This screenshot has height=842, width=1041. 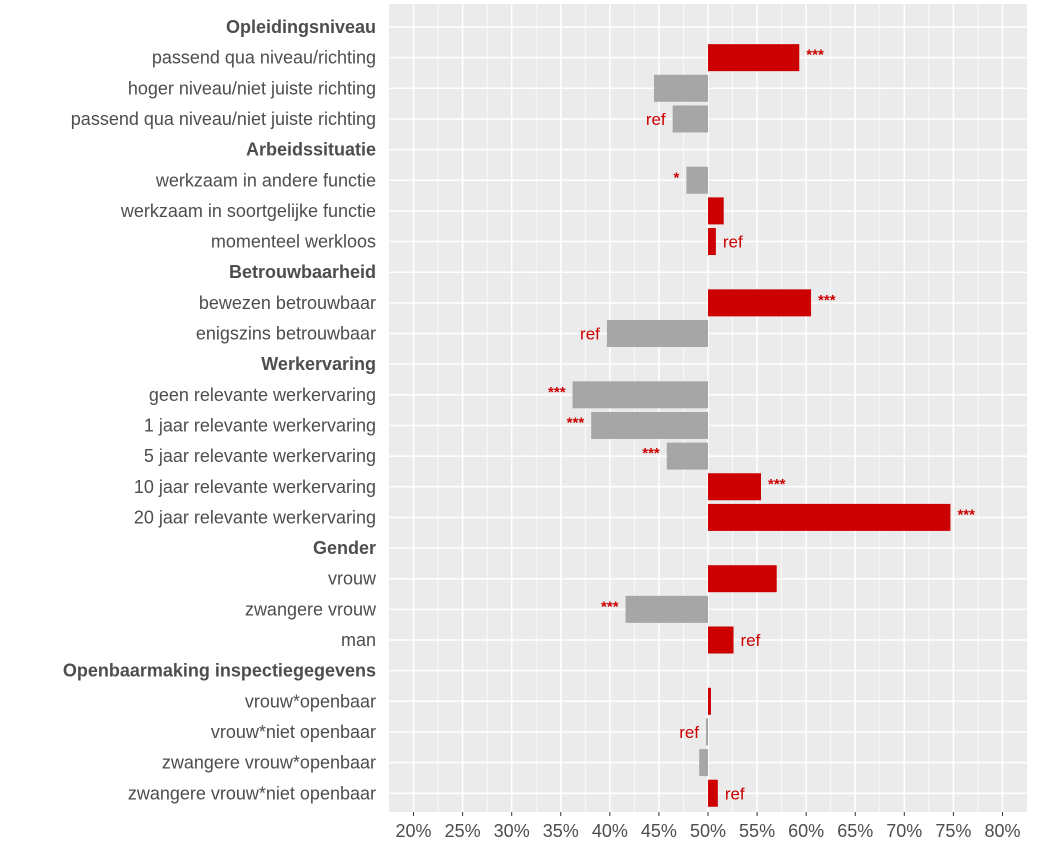 I want to click on category-label-bewezen-betrouwbaar: bewezen betrouwbaar, so click(x=287, y=303).